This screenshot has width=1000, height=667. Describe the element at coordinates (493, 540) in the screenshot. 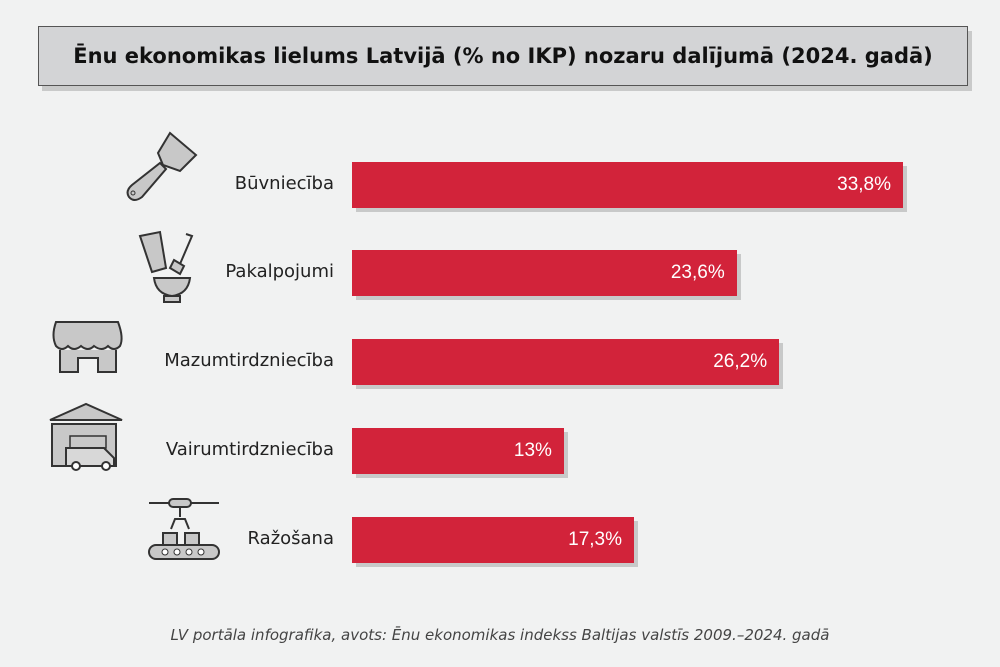

I see `bar: 17,3%` at that location.